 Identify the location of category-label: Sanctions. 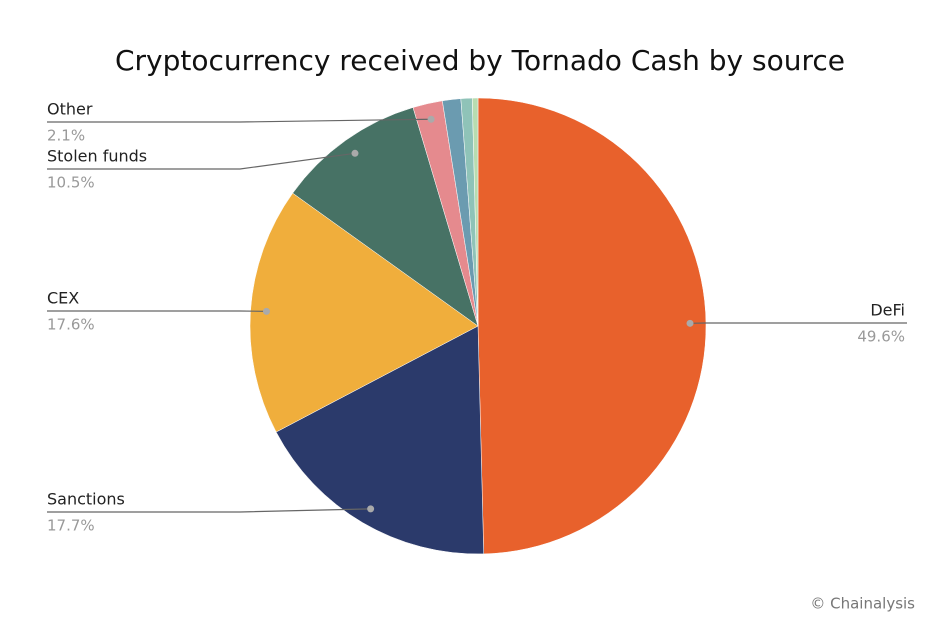
(86, 499).